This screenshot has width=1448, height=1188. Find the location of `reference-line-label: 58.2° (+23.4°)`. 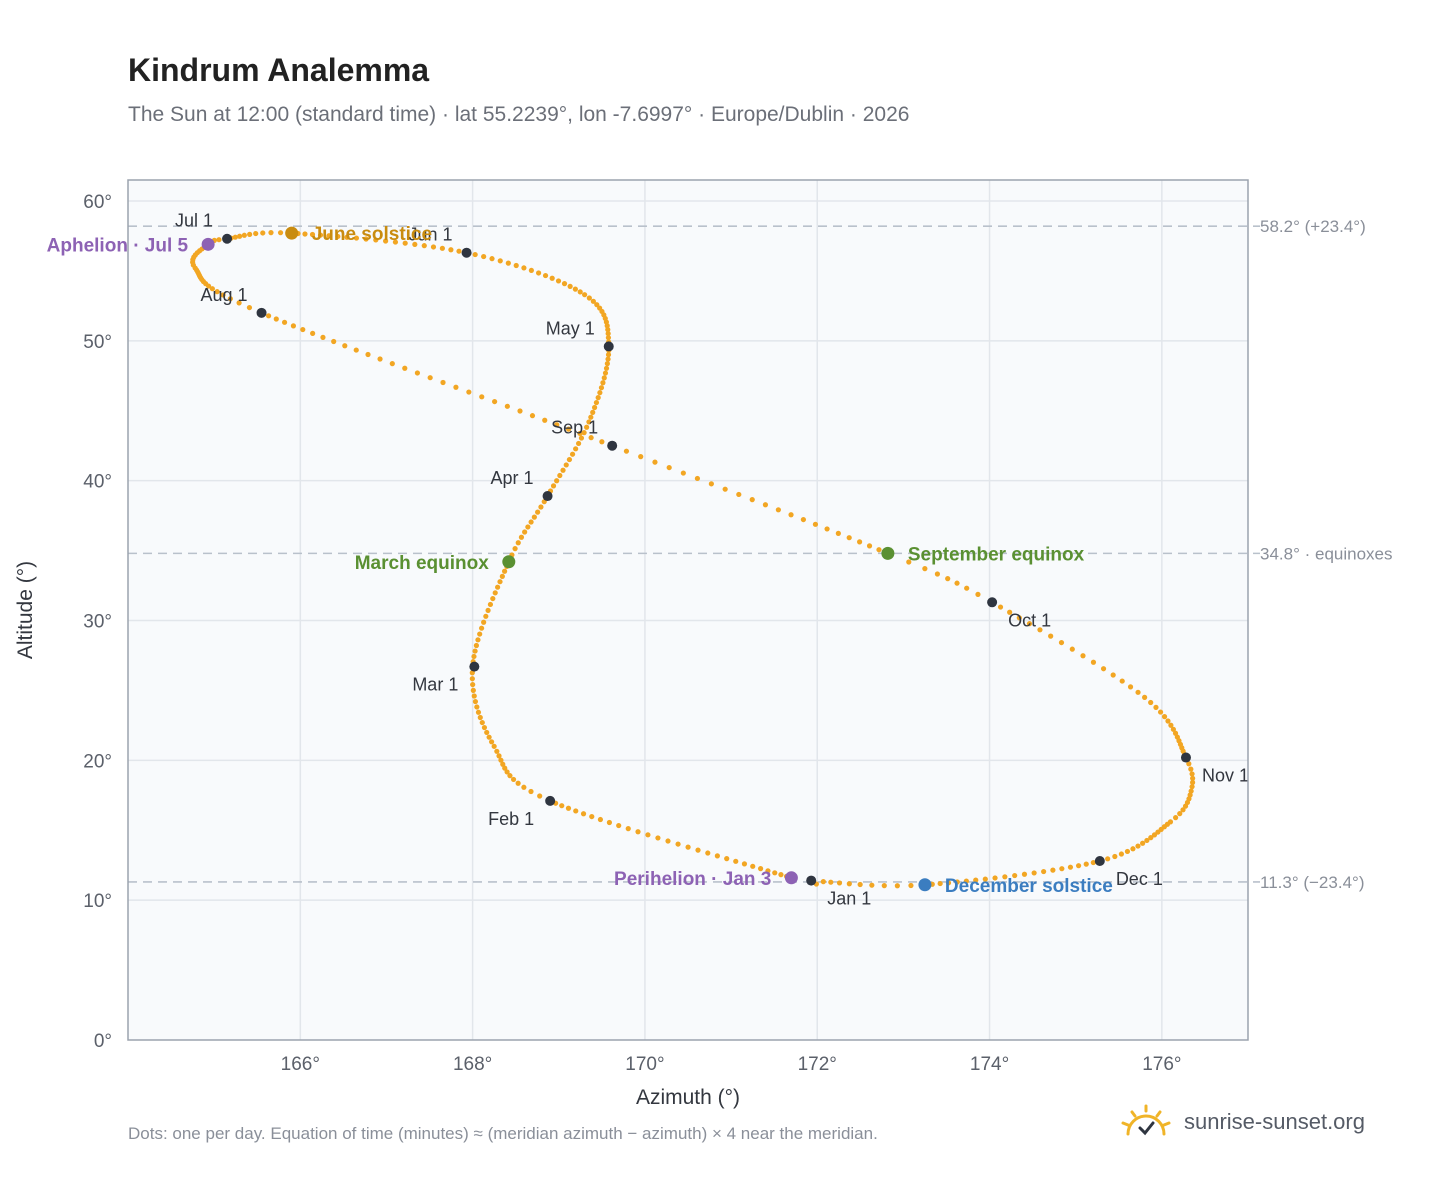

reference-line-label: 58.2° (+23.4°) is located at coordinates (1313, 226).